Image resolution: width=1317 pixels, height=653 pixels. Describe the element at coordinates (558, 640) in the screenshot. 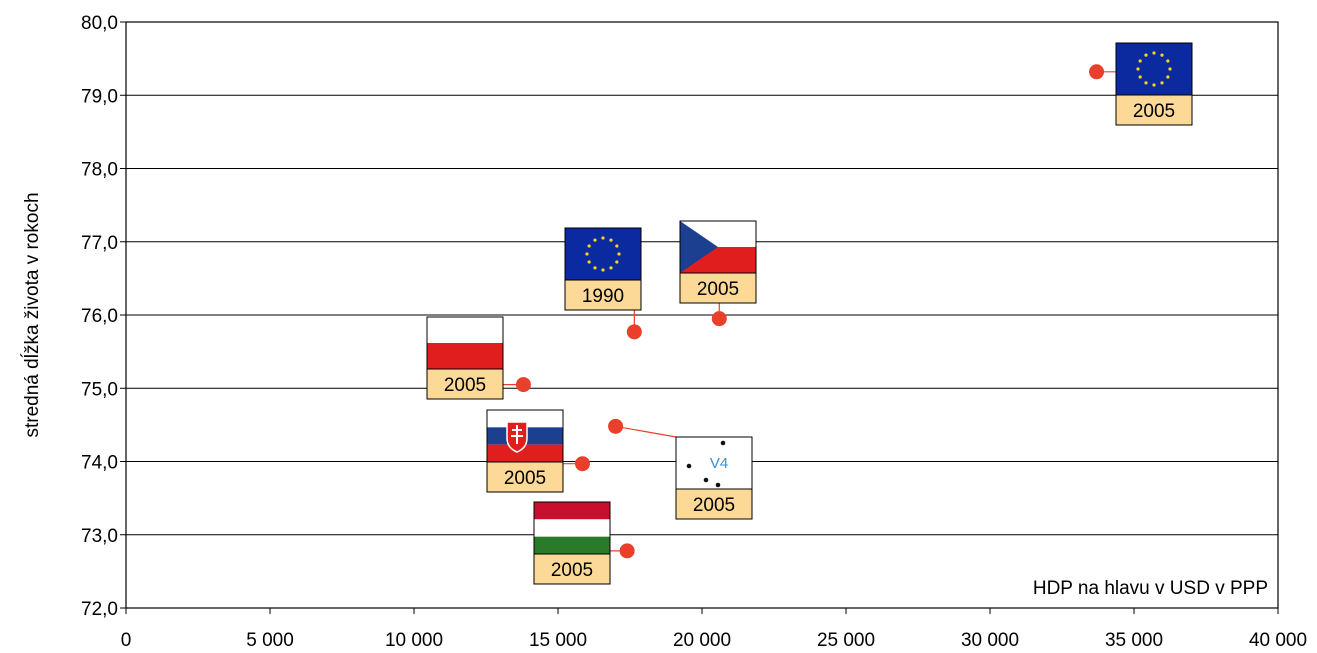

I see `x-tick-label: 15 000` at that location.